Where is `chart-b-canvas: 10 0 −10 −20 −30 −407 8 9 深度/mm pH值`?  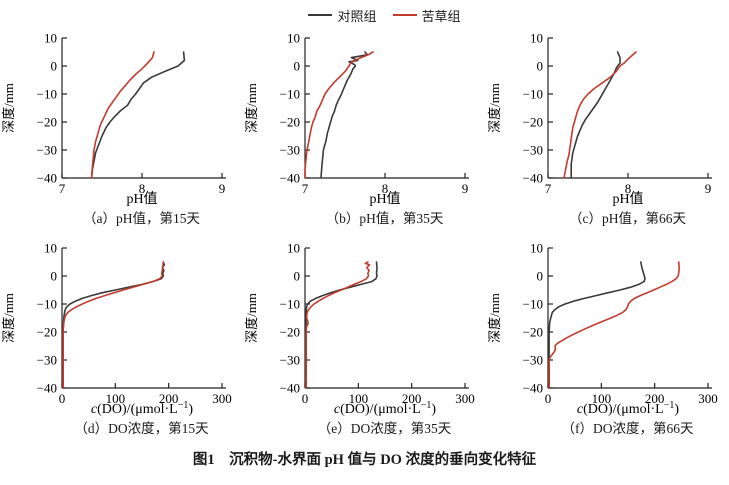
chart-b-canvas: 10 0 −10 −20 −30 −407 8 9 深度/mm pH值 is located at coordinates (356, 119).